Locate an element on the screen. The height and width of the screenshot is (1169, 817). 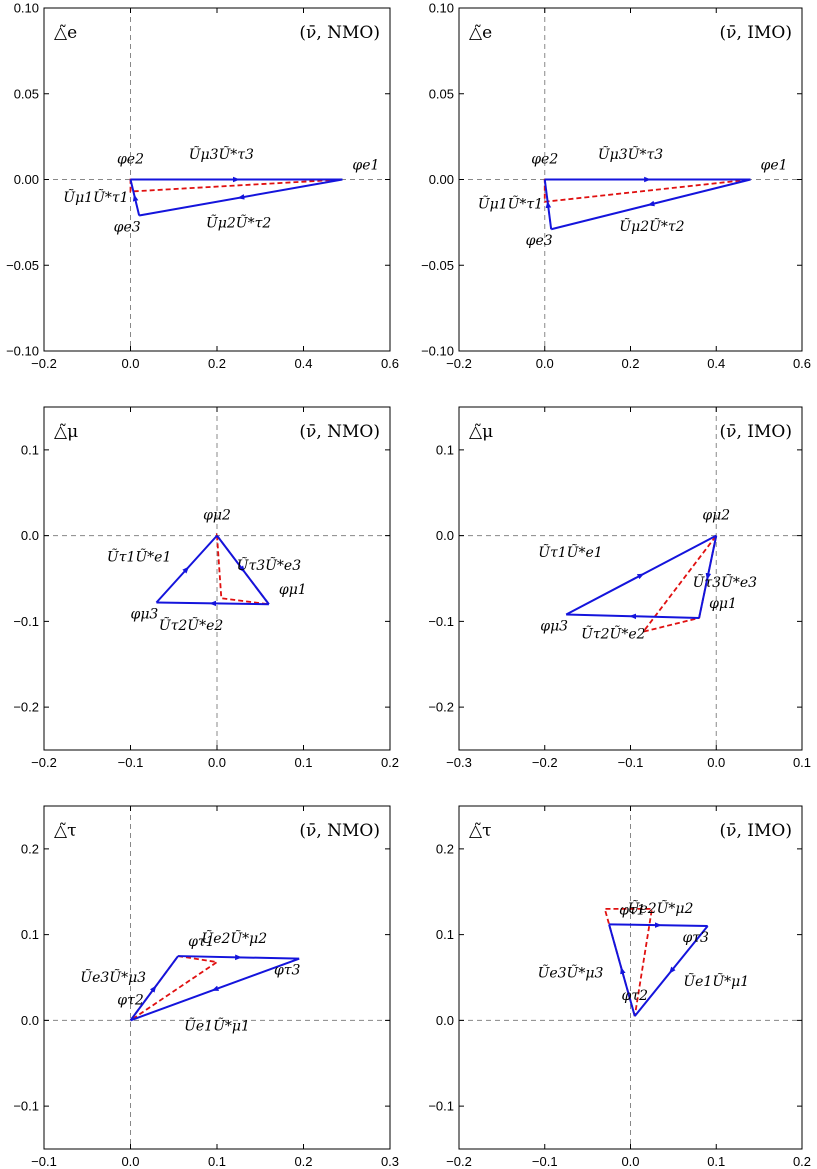
edge-label: Ũe1Ũ*μ1 is located at coordinates (716, 981).